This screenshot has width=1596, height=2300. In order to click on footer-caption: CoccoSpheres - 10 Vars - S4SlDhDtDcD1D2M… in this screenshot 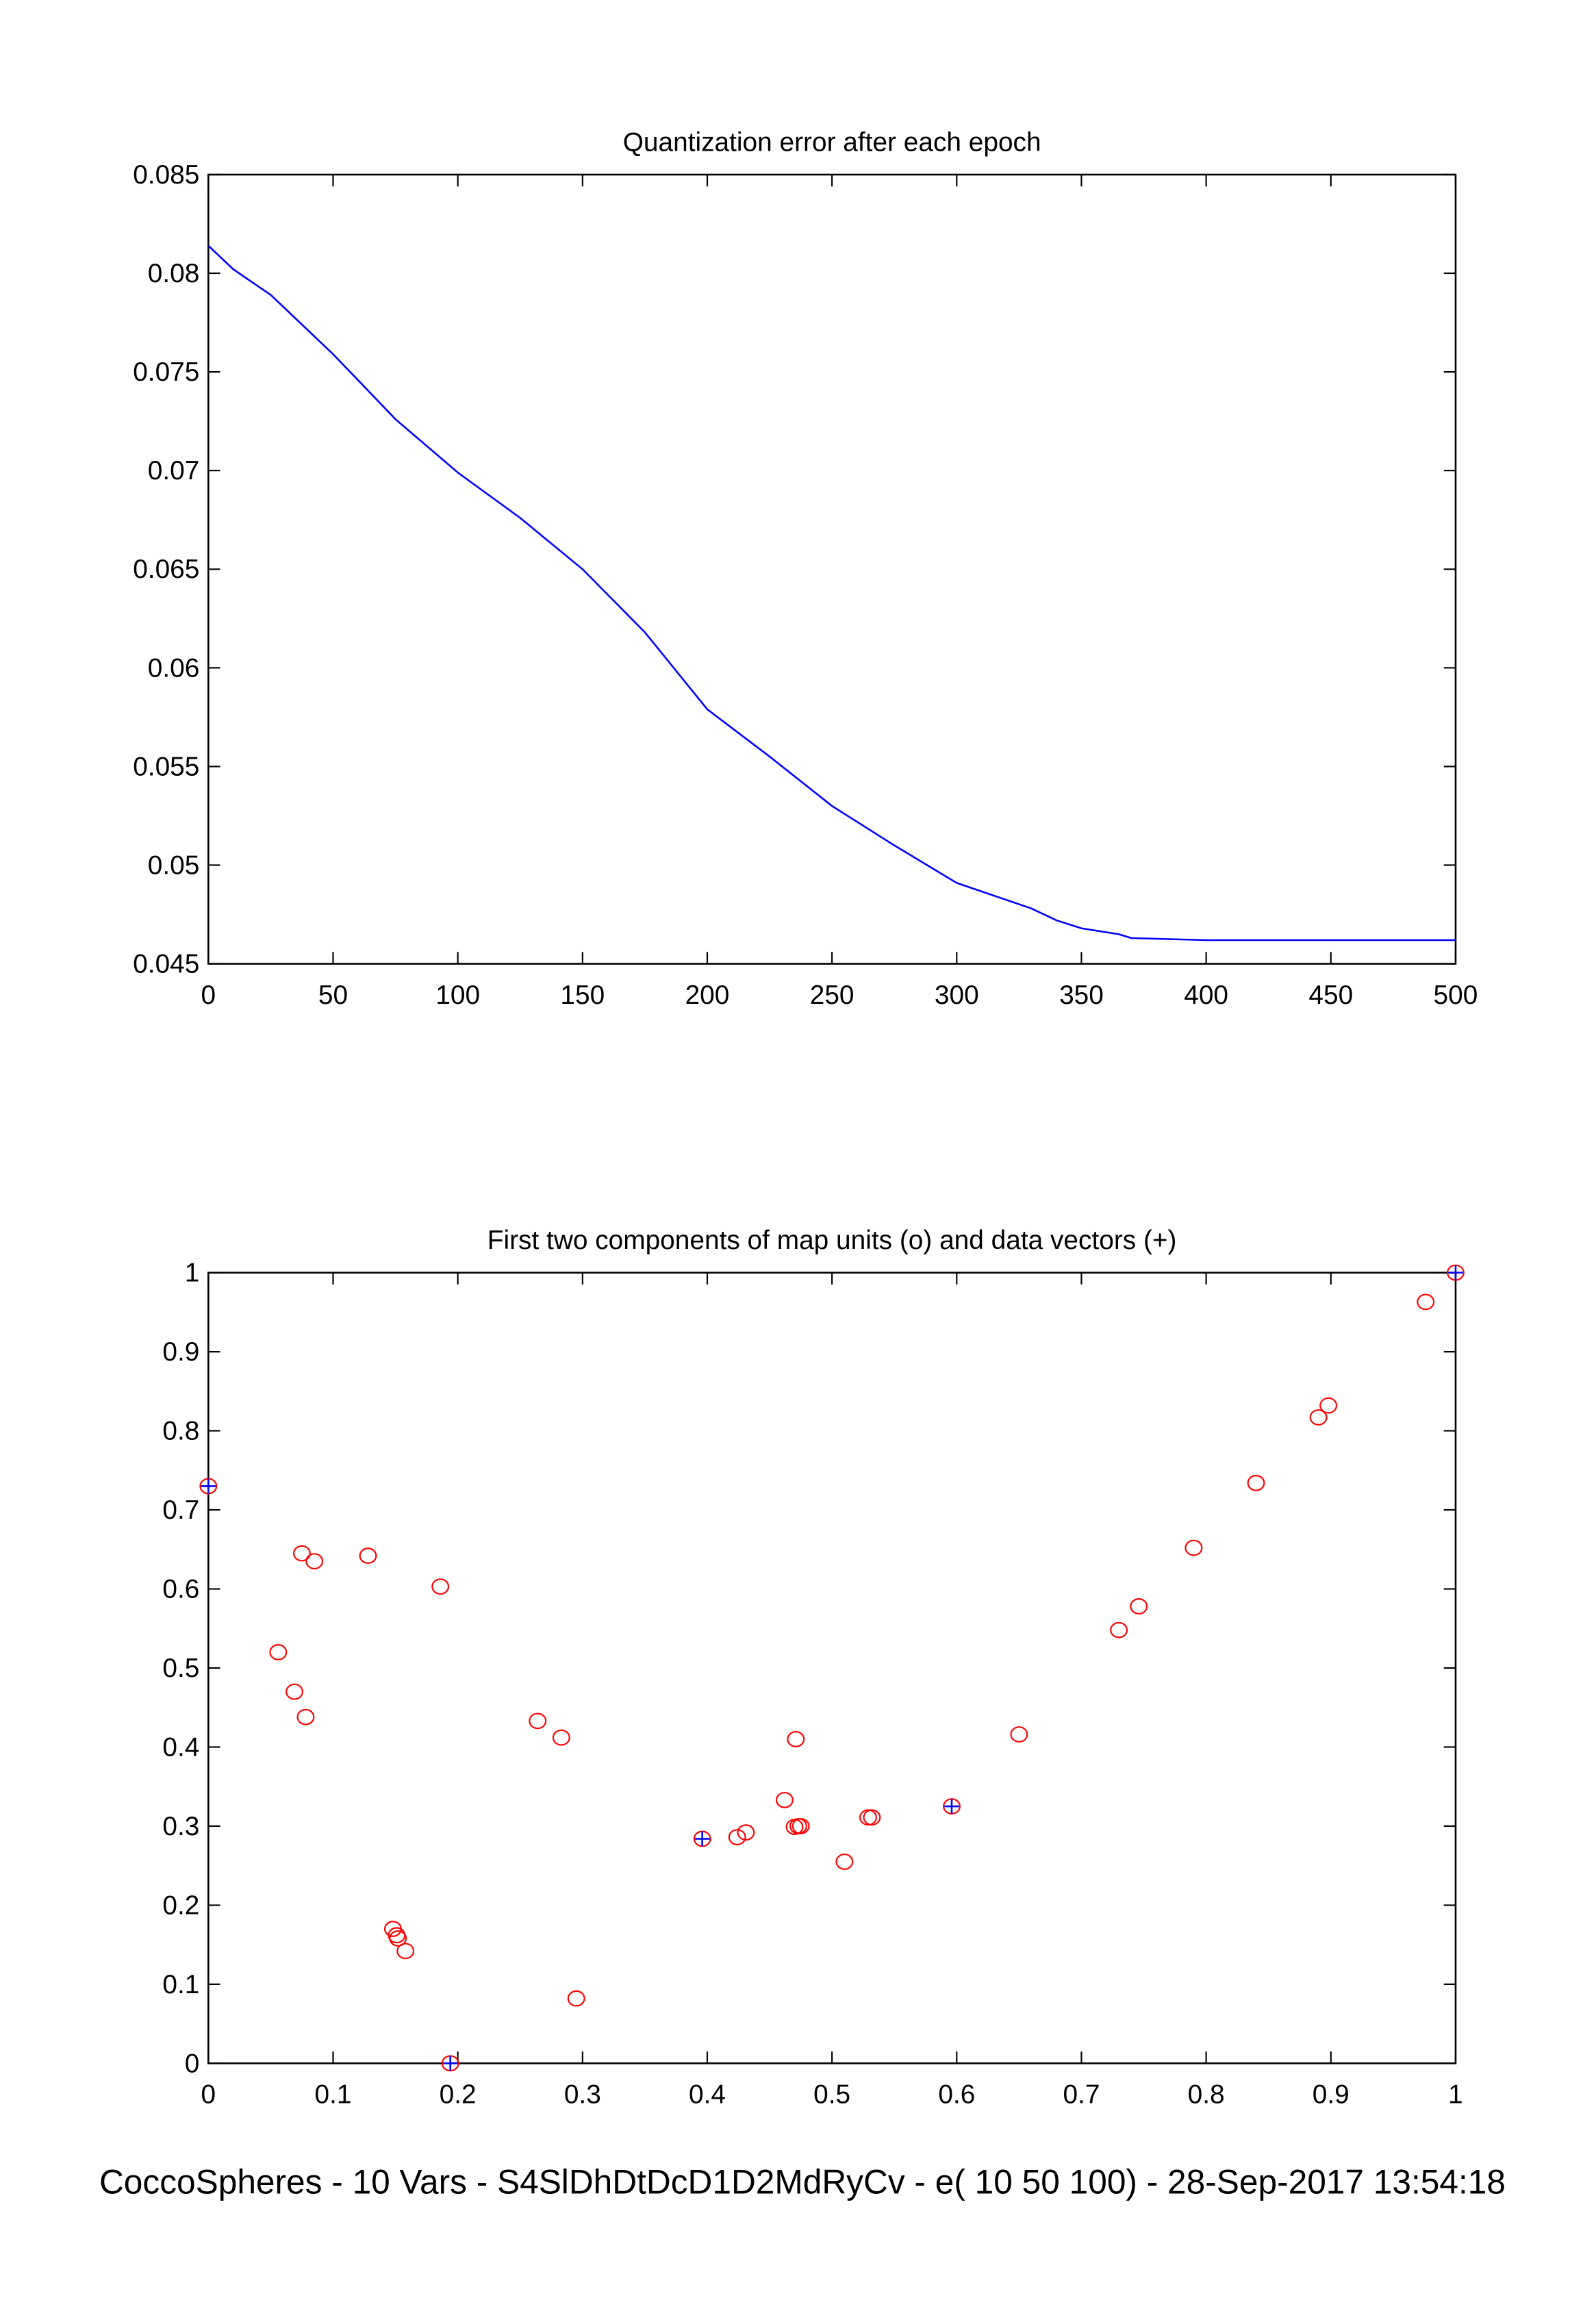, I will do `click(803, 2181)`.